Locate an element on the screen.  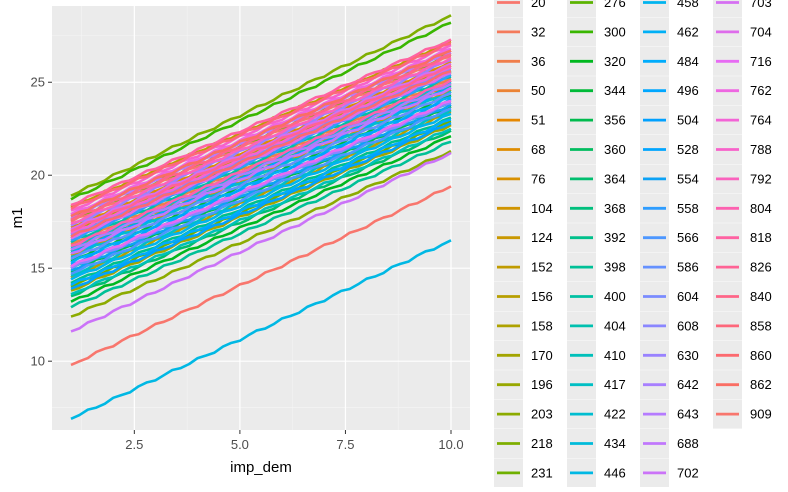
legend-label: 792 is located at coordinates (761, 178).